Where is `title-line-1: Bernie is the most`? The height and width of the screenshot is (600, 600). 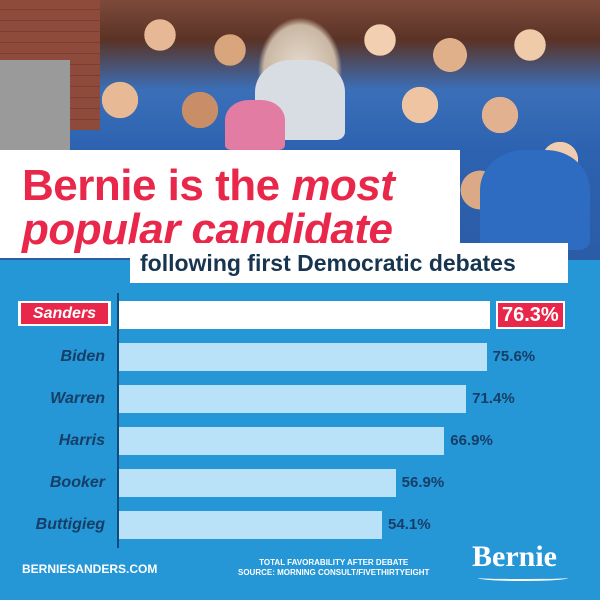
title-line-1: Bernie is the most is located at coordinates (208, 185).